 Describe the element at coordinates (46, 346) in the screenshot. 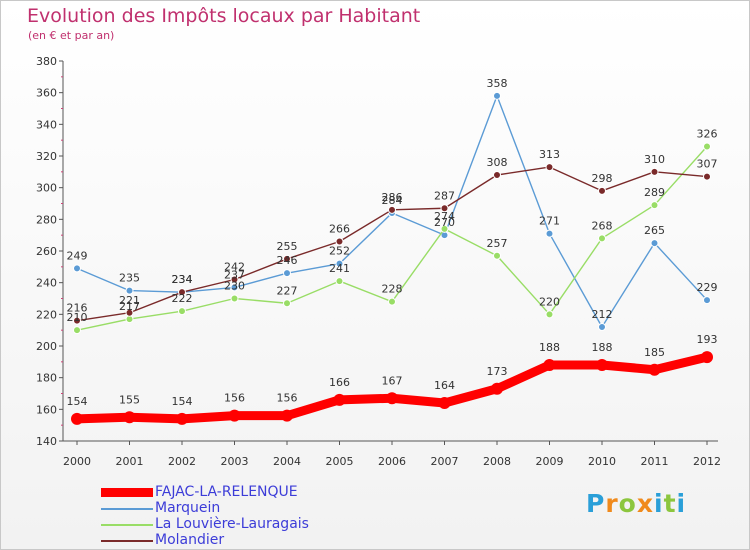

I see `y-tick-label: 200` at that location.